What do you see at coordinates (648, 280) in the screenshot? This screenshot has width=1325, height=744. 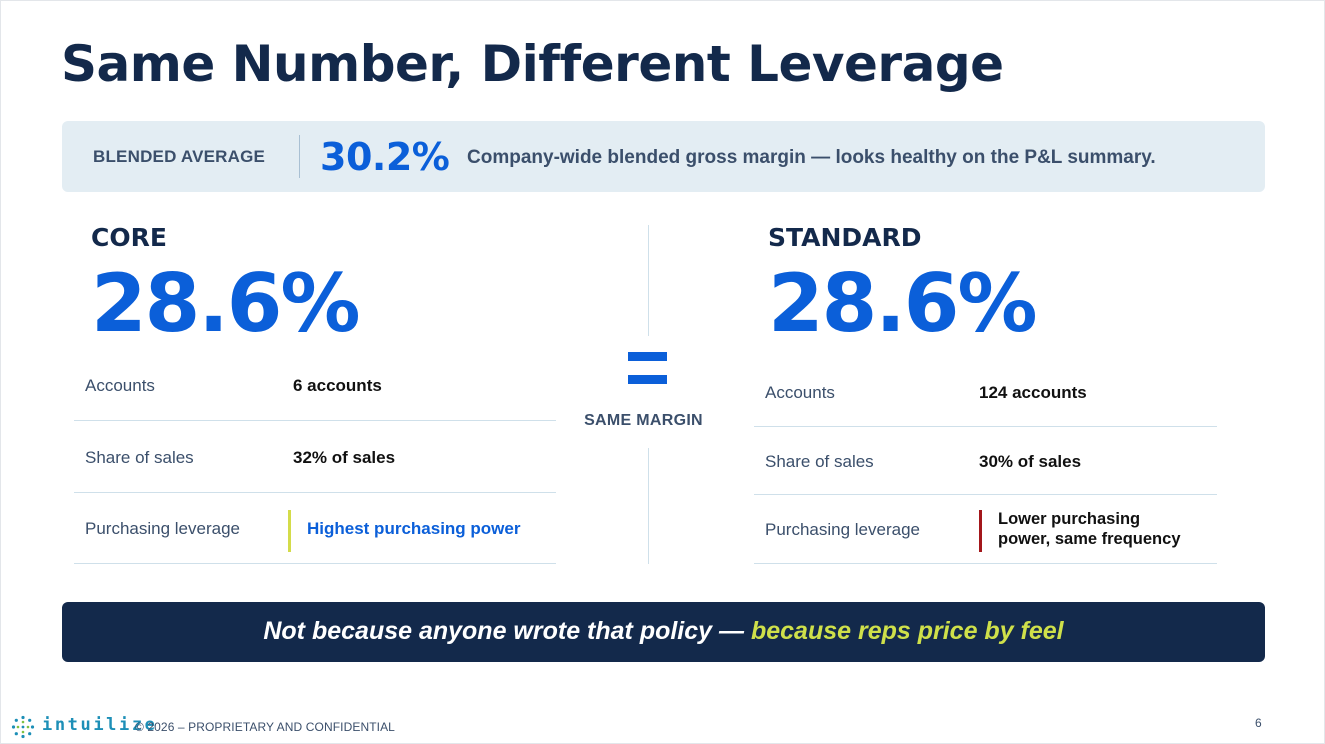 I see `center-line-top` at bounding box center [648, 280].